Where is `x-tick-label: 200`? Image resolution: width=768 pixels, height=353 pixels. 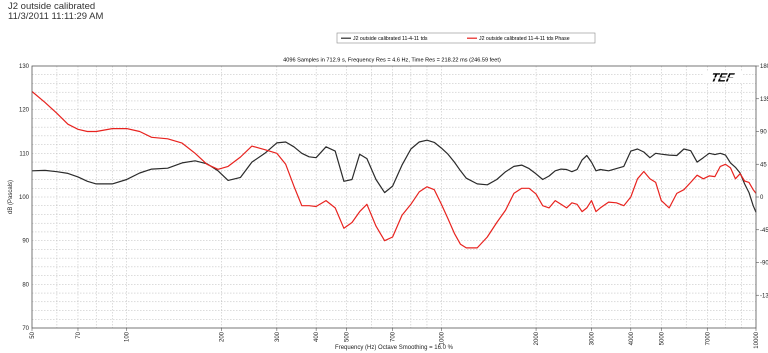
x-tick-label: 200 is located at coordinates (222, 336).